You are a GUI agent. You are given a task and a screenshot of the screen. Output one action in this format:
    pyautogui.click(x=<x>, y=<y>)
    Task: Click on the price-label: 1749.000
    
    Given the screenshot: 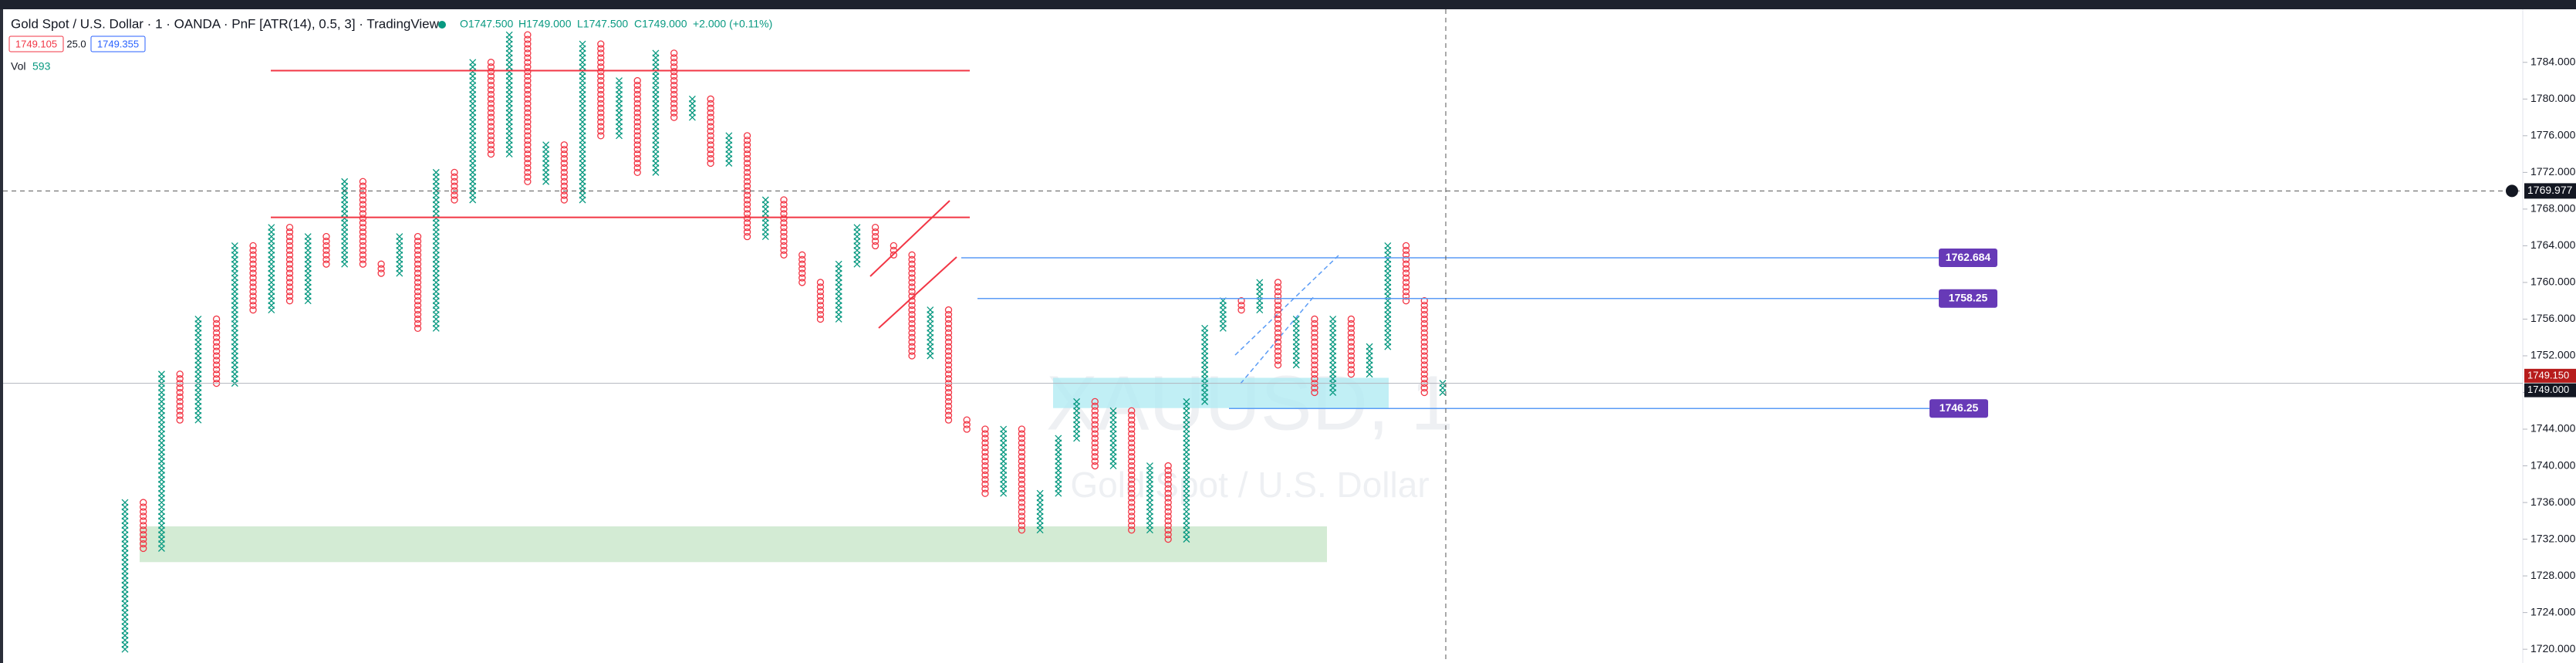 What is the action you would take?
    pyautogui.click(x=2548, y=389)
    